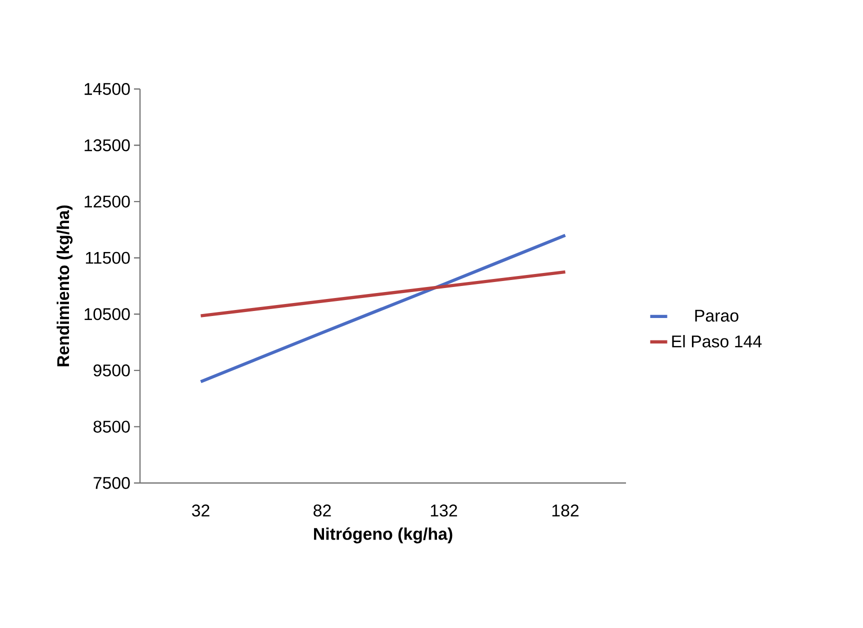  What do you see at coordinates (717, 341) in the screenshot?
I see `legend-label: El Paso 144` at bounding box center [717, 341].